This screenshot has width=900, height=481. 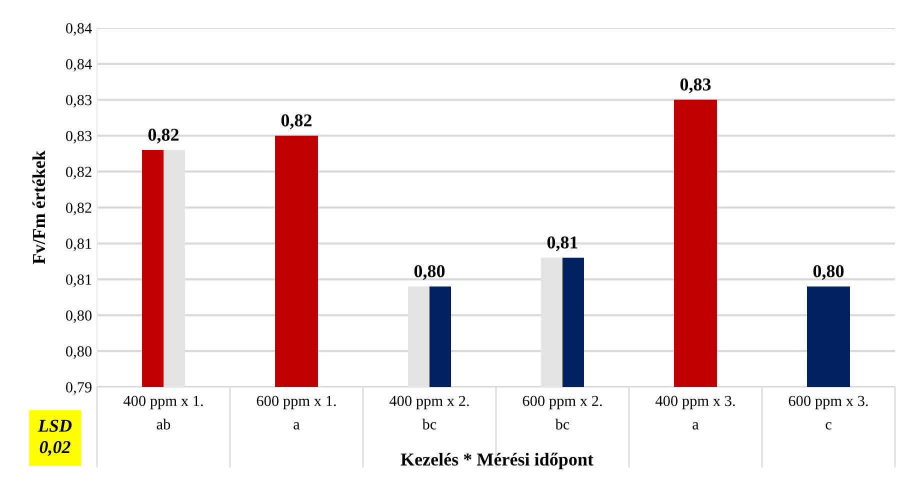 What do you see at coordinates (429, 413) in the screenshot?
I see `x-tick-label: 400 ppm x 2. bc` at bounding box center [429, 413].